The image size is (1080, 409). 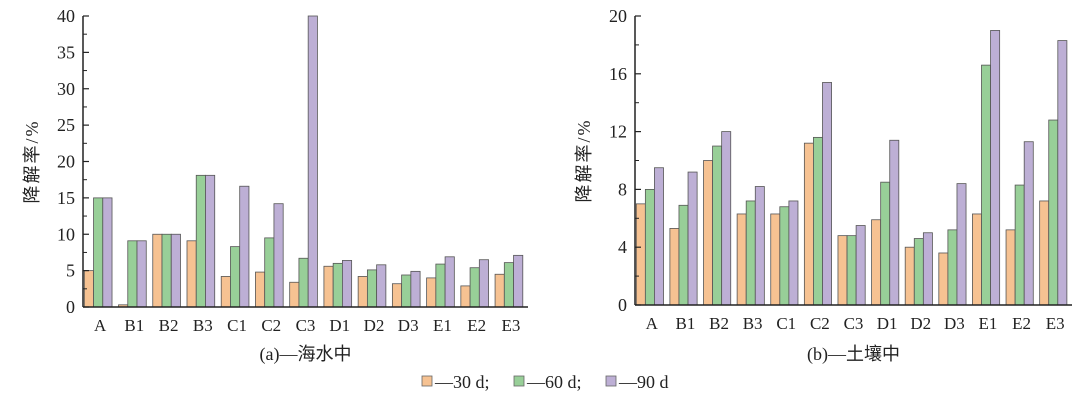 I want to click on bar-D1-30d, so click(x=328, y=286).